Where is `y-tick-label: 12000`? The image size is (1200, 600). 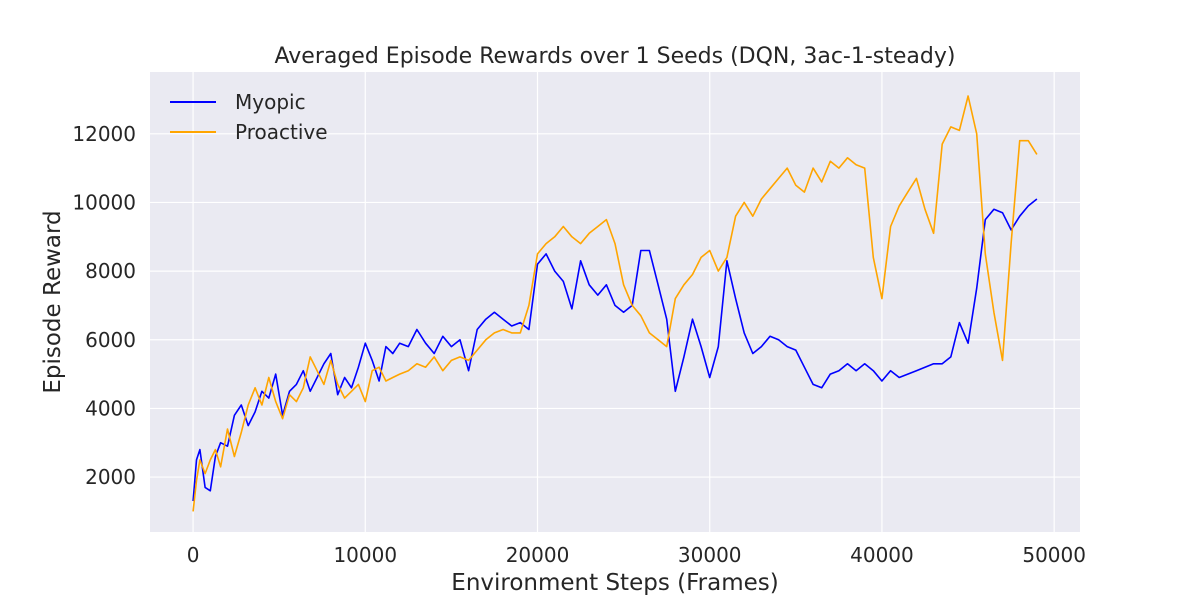
y-tick-label: 12000 is located at coordinates (104, 134).